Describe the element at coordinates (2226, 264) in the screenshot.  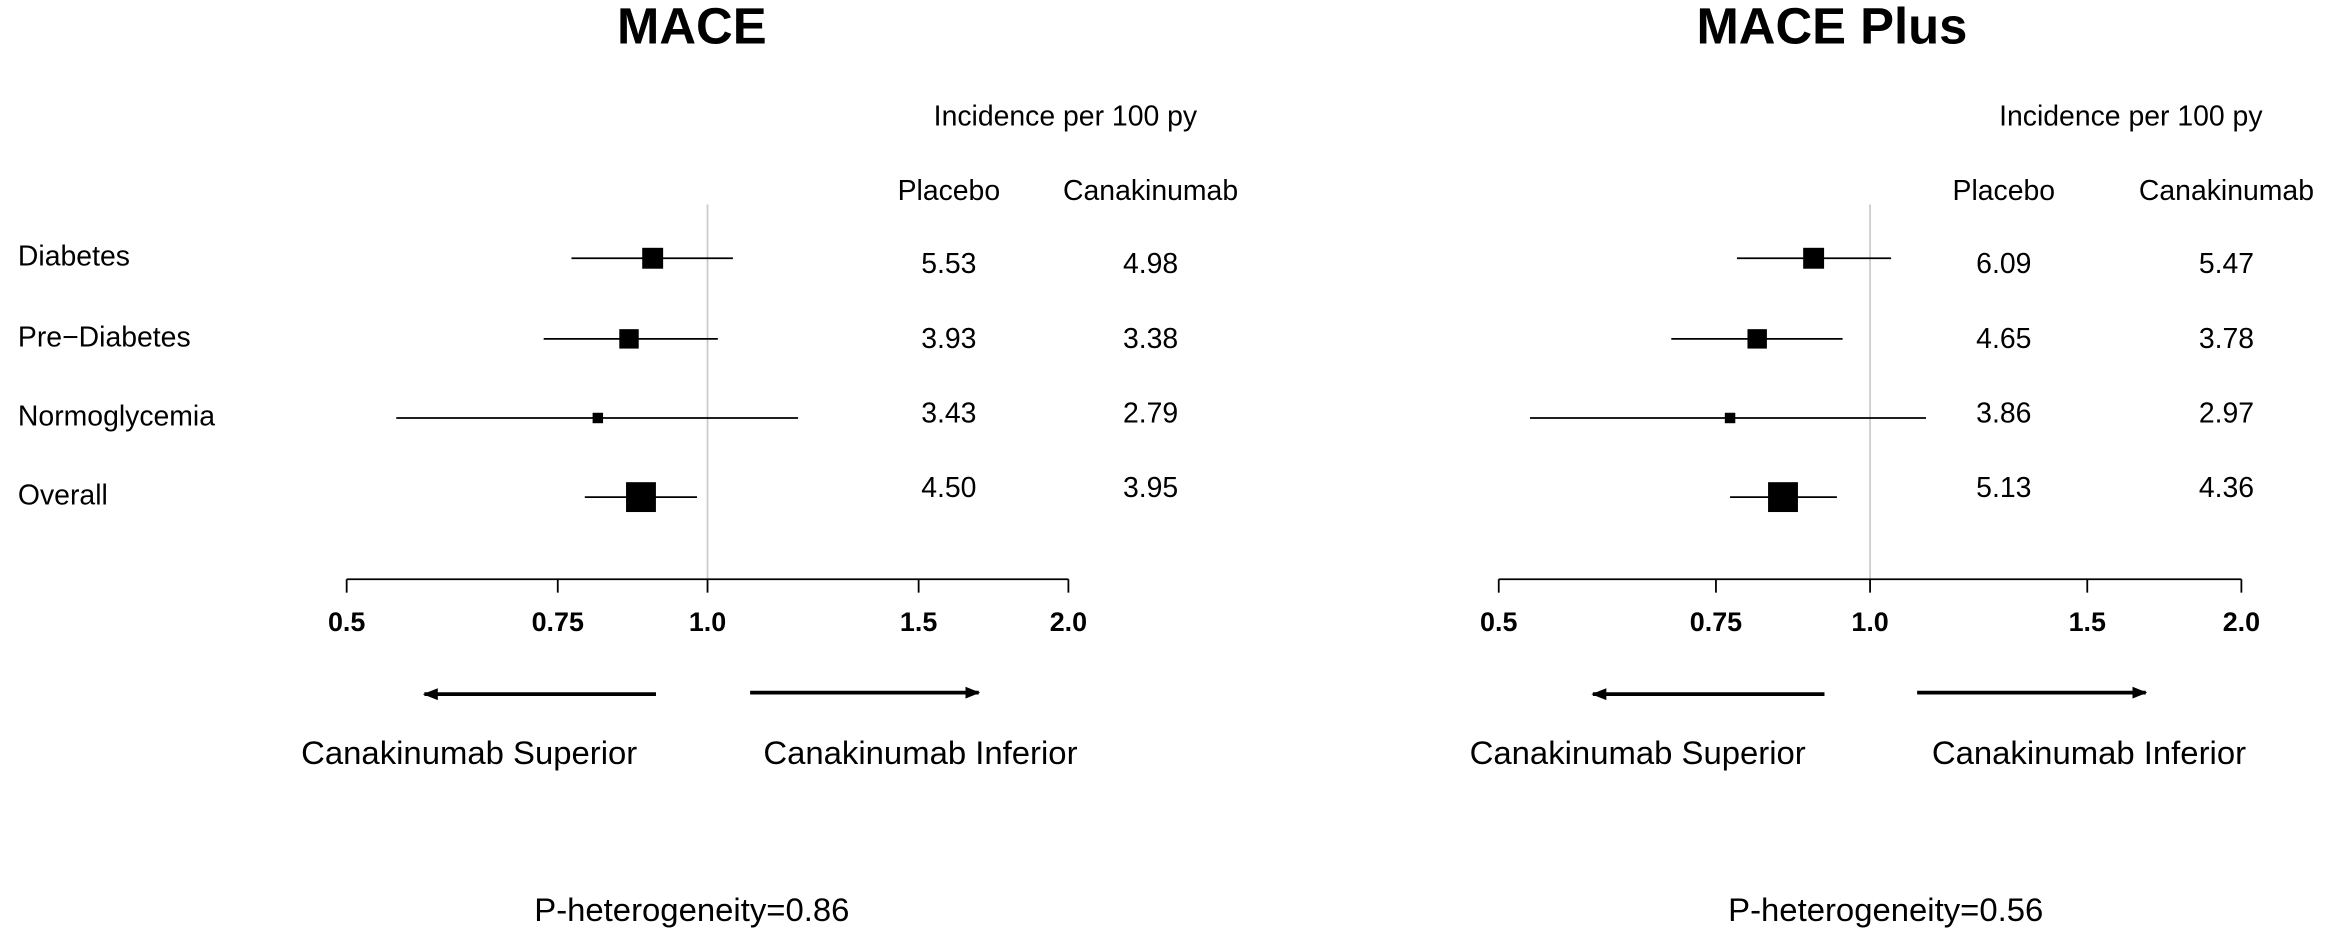
I see `canakinumab-value: 5.47` at that location.